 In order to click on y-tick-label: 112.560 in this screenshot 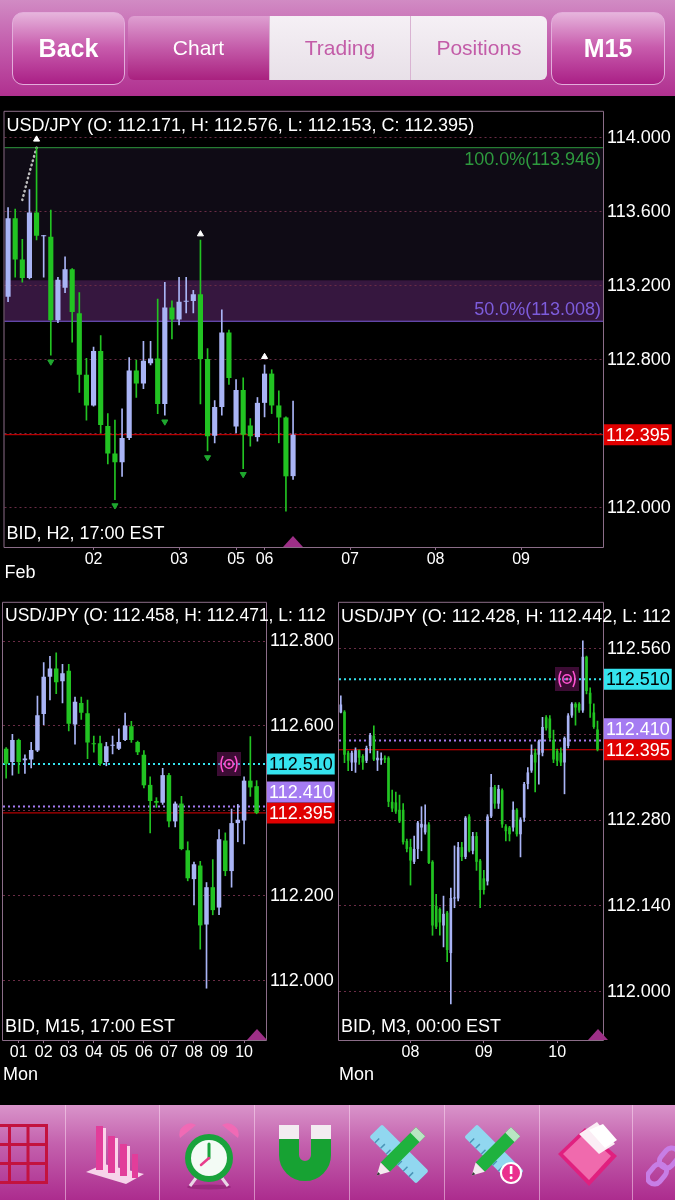, I will do `click(639, 647)`.